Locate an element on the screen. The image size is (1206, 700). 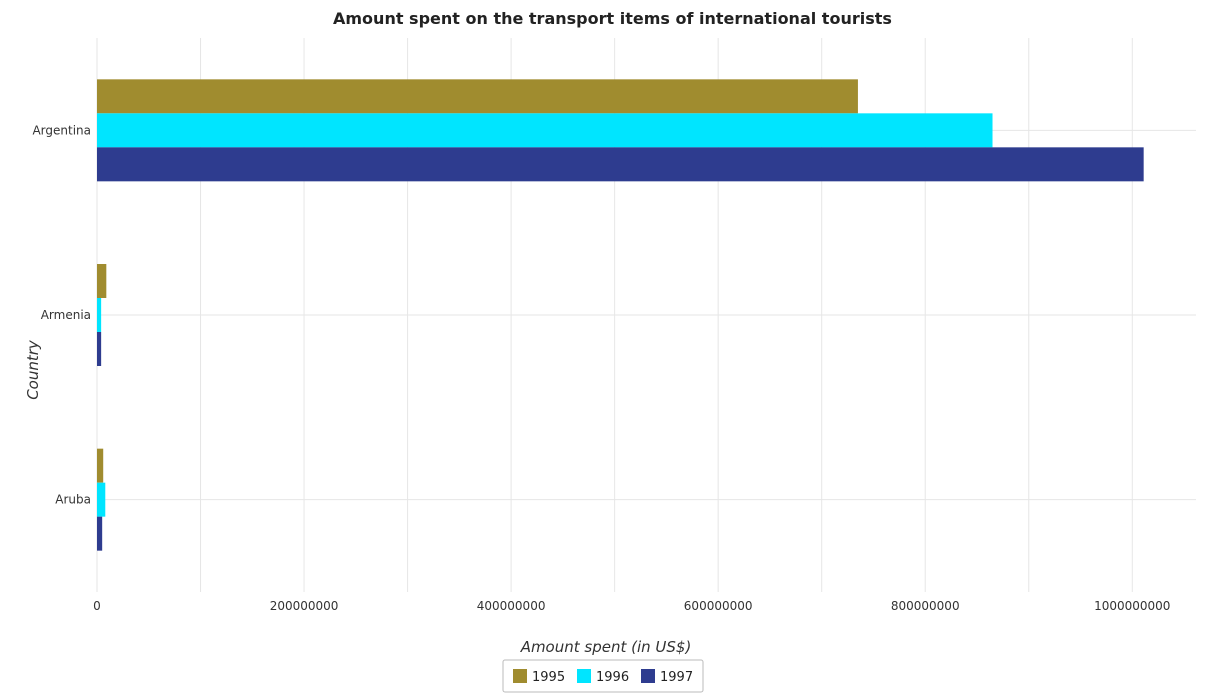
x-tick-label: 200000000 is located at coordinates (304, 606).